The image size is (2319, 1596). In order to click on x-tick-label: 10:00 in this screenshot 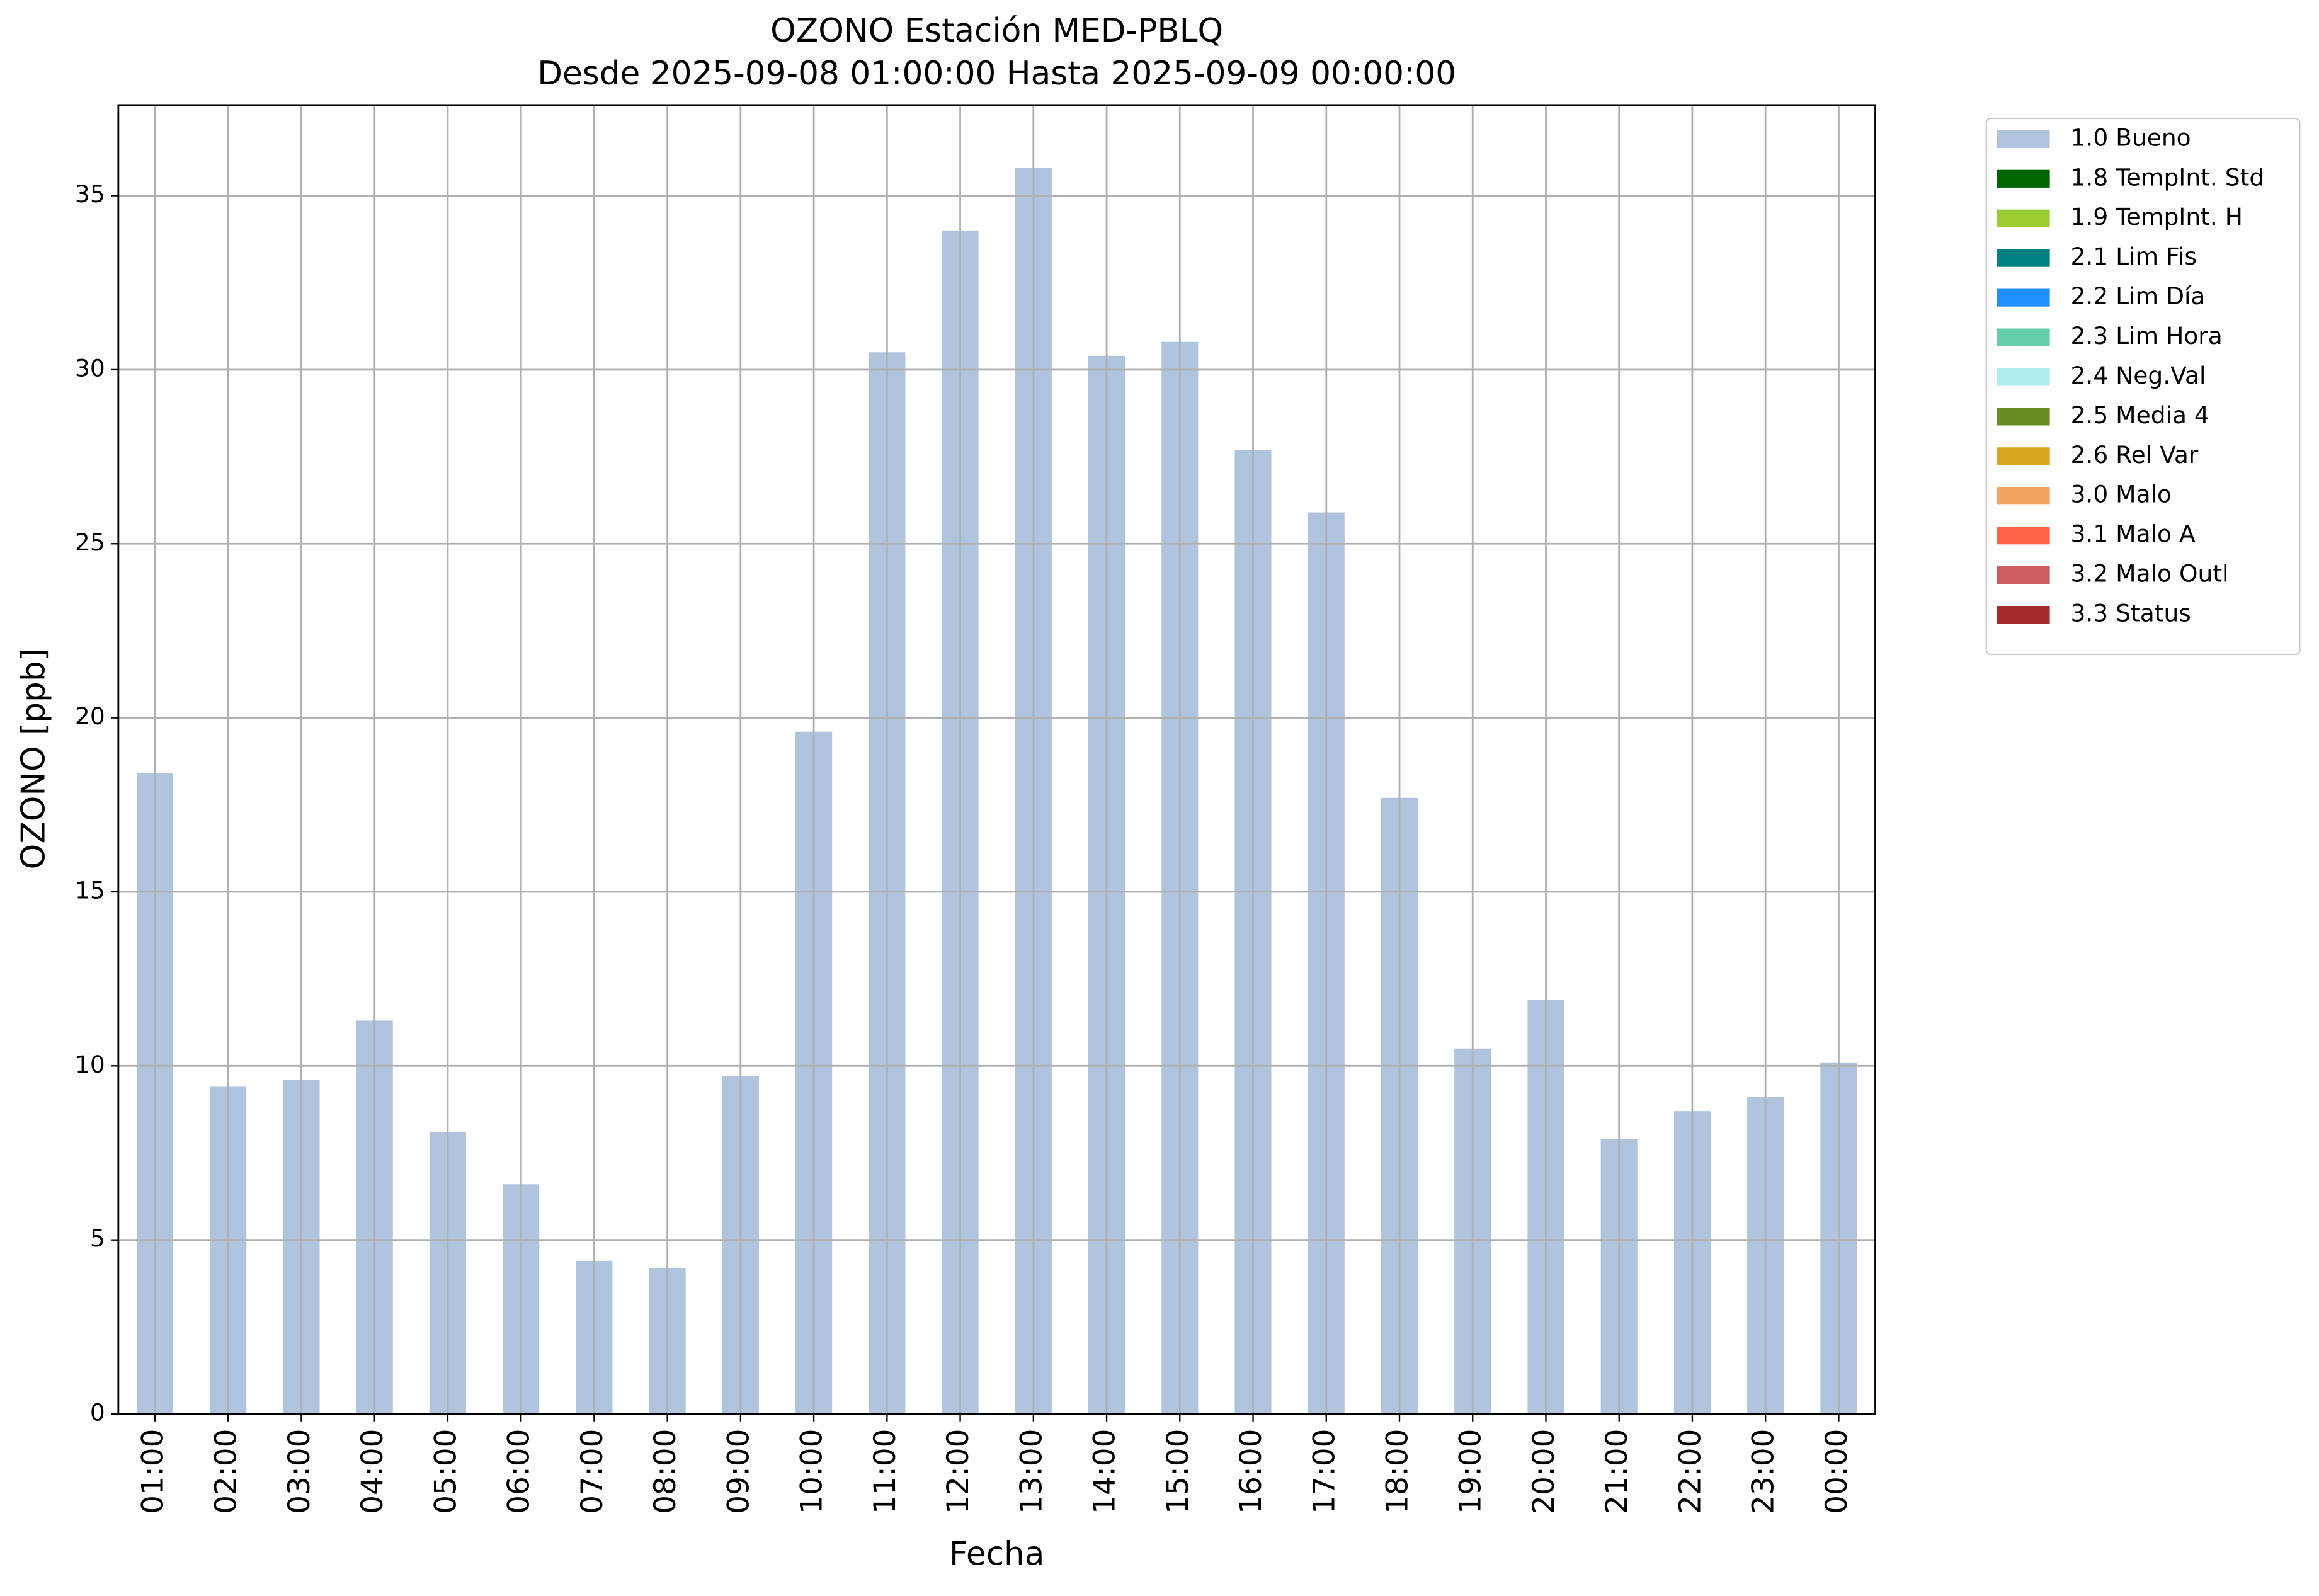, I will do `click(812, 1471)`.